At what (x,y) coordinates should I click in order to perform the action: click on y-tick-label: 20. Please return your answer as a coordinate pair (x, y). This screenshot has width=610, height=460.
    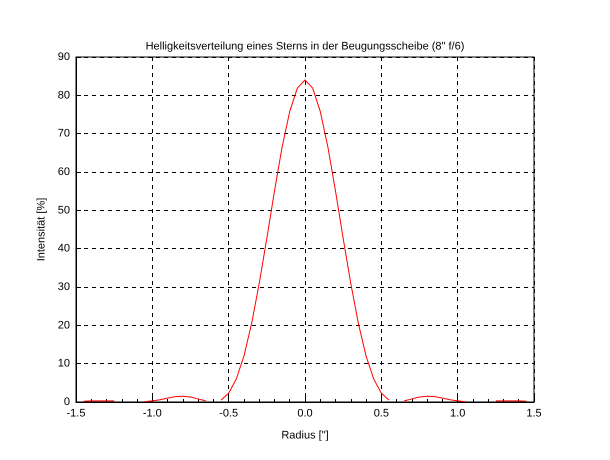
    Looking at the image, I should click on (64, 325).